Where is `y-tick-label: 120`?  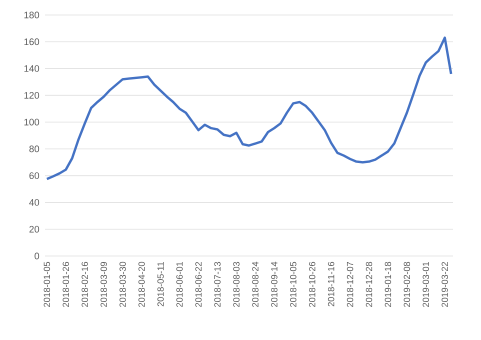 y-tick-label: 120 is located at coordinates (32, 95).